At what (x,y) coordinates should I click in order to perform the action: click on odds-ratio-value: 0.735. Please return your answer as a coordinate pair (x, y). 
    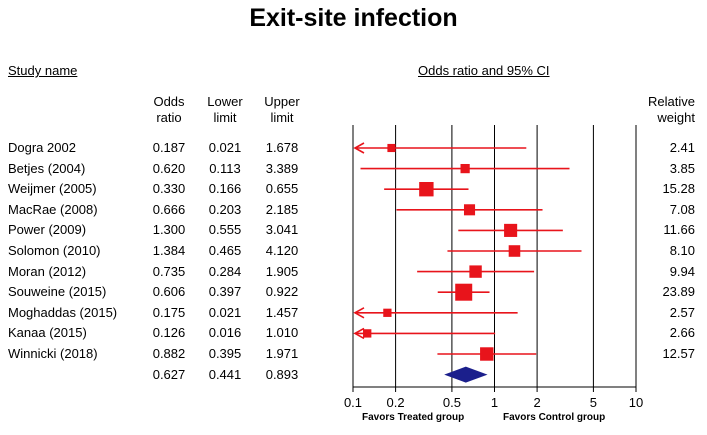
    Looking at the image, I should click on (169, 271).